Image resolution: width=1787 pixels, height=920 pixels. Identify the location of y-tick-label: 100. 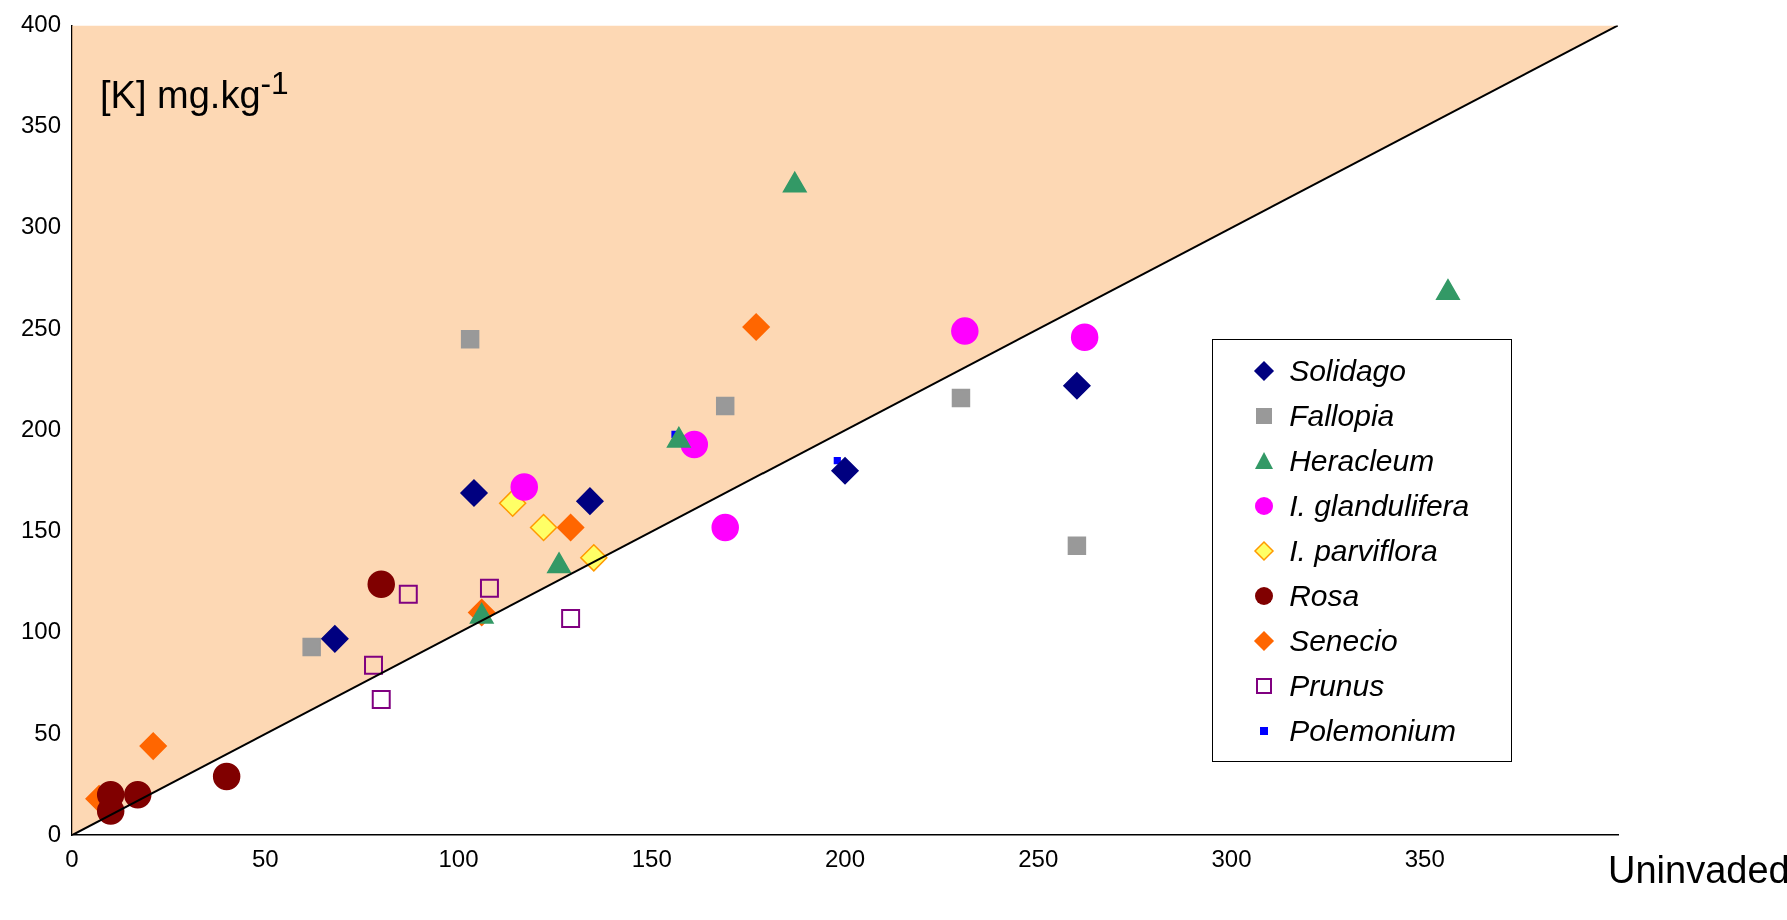
(41, 631).